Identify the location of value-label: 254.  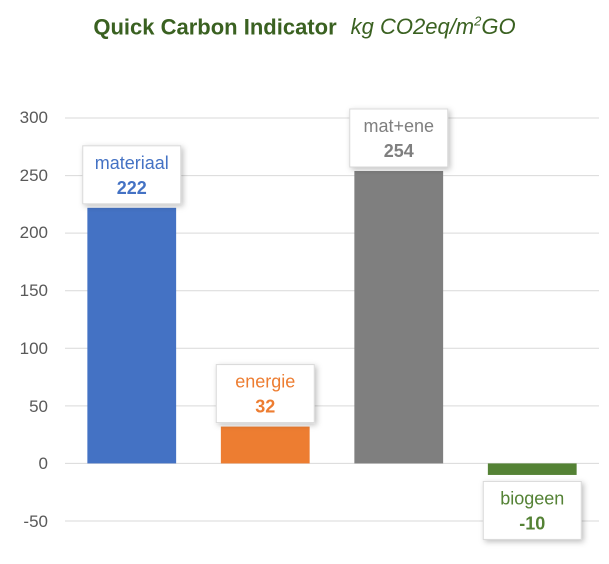
(399, 151).